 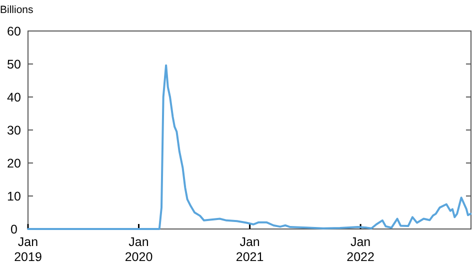 I want to click on y-tick-label: 50, so click(x=14, y=64).